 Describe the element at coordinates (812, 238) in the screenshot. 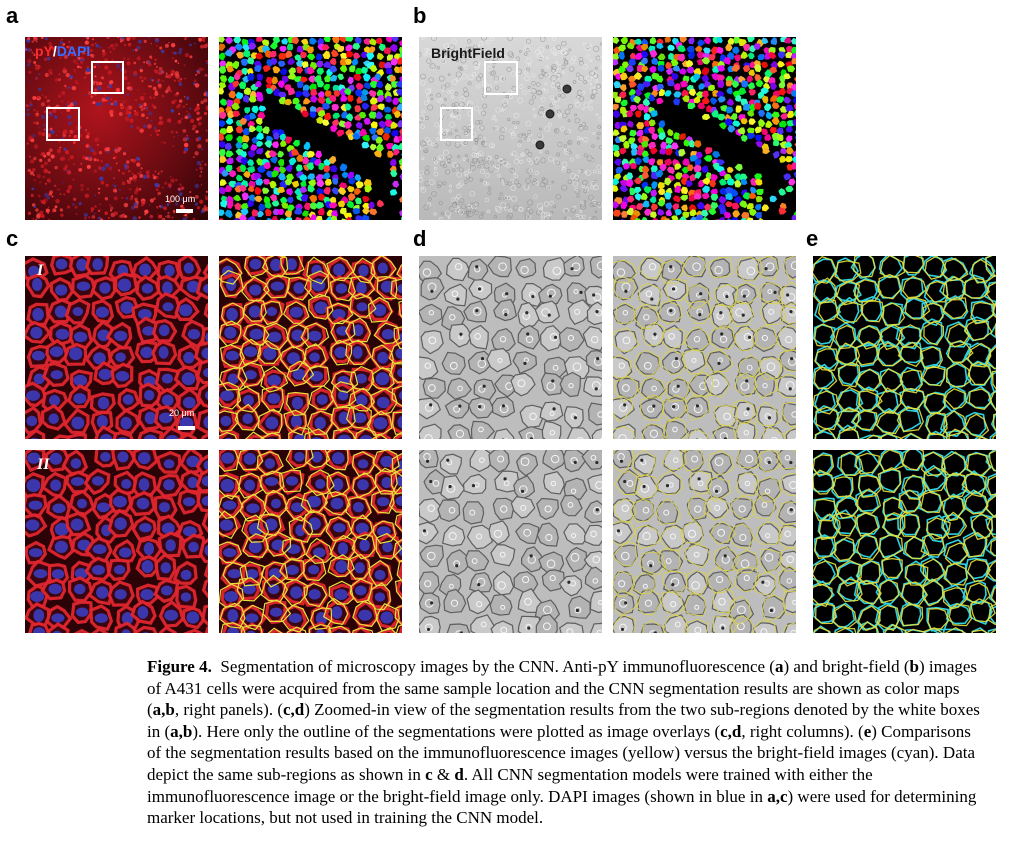

I see `panel-label-e: e` at that location.